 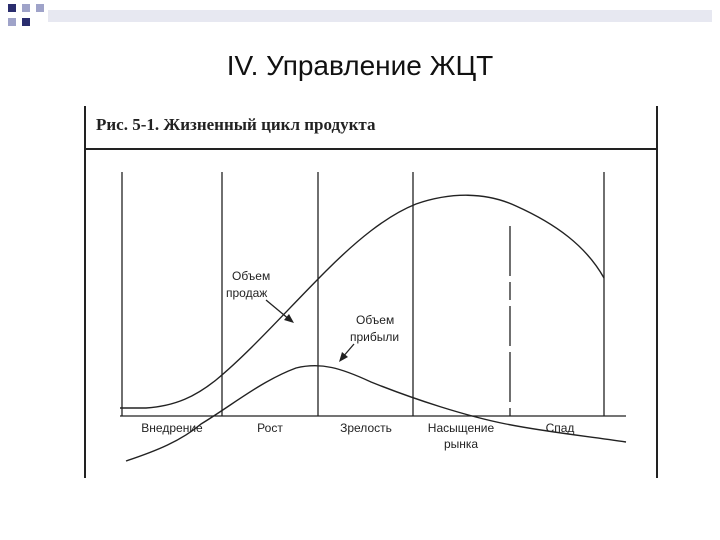 What do you see at coordinates (251, 276) in the screenshot?
I see `sales-label-line1: Объем` at bounding box center [251, 276].